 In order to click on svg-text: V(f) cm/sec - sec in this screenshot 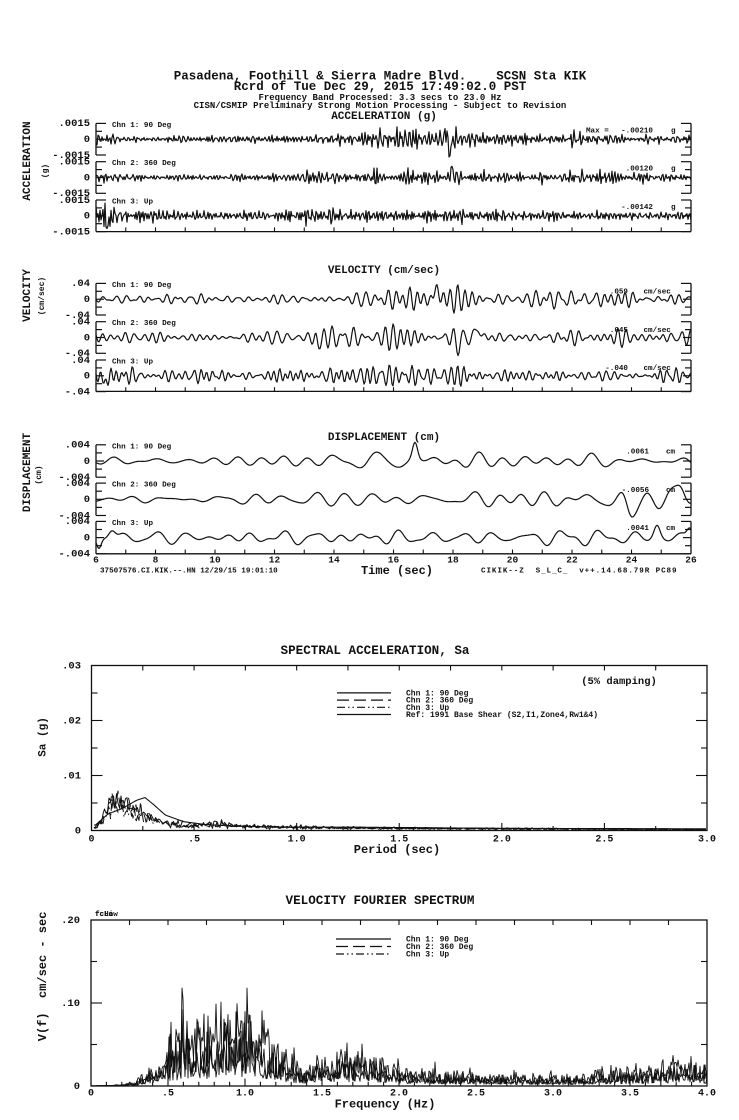, I will do `click(43, 977)`.